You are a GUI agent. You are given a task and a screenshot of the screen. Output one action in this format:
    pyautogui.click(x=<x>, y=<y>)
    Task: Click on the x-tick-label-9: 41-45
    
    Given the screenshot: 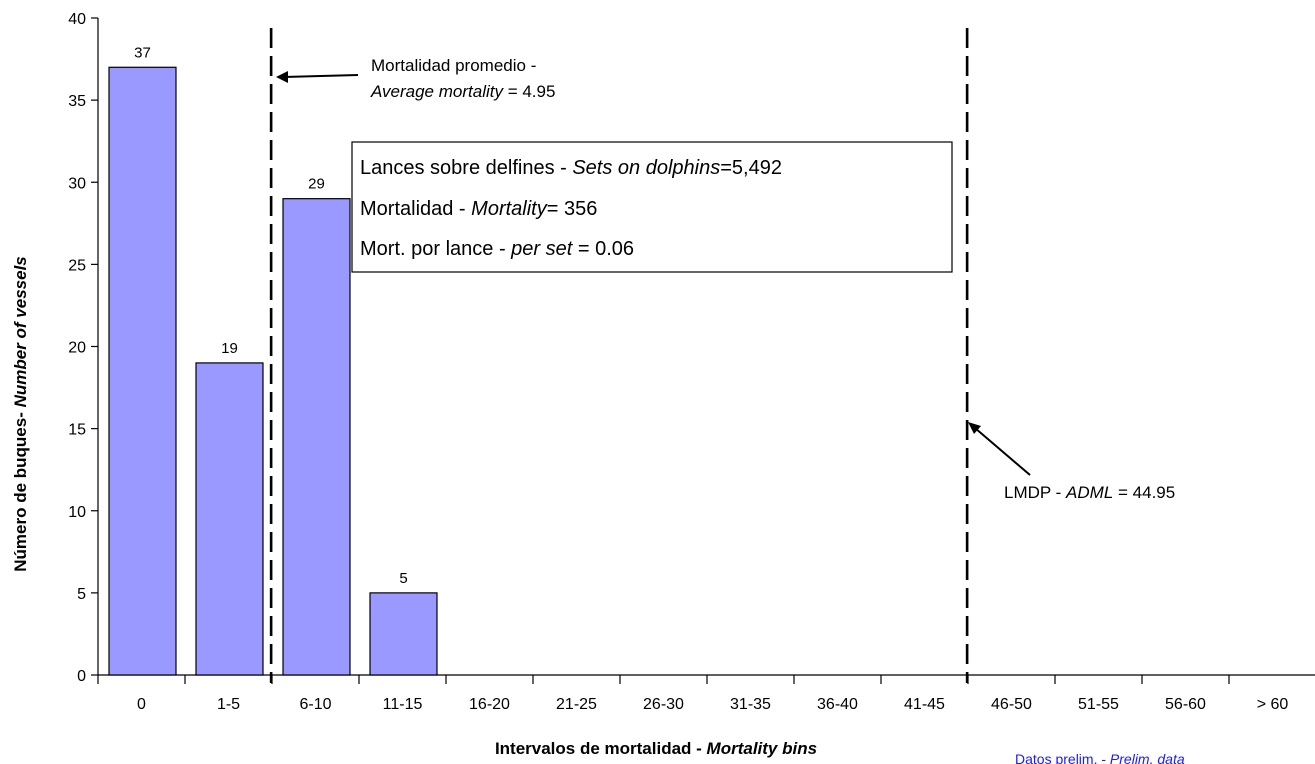 What is the action you would take?
    pyautogui.click(x=924, y=704)
    